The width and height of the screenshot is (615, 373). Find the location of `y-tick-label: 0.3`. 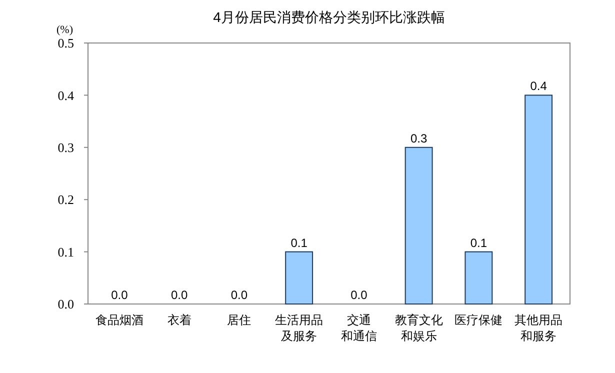

y-tick-label: 0.3 is located at coordinates (66, 147).